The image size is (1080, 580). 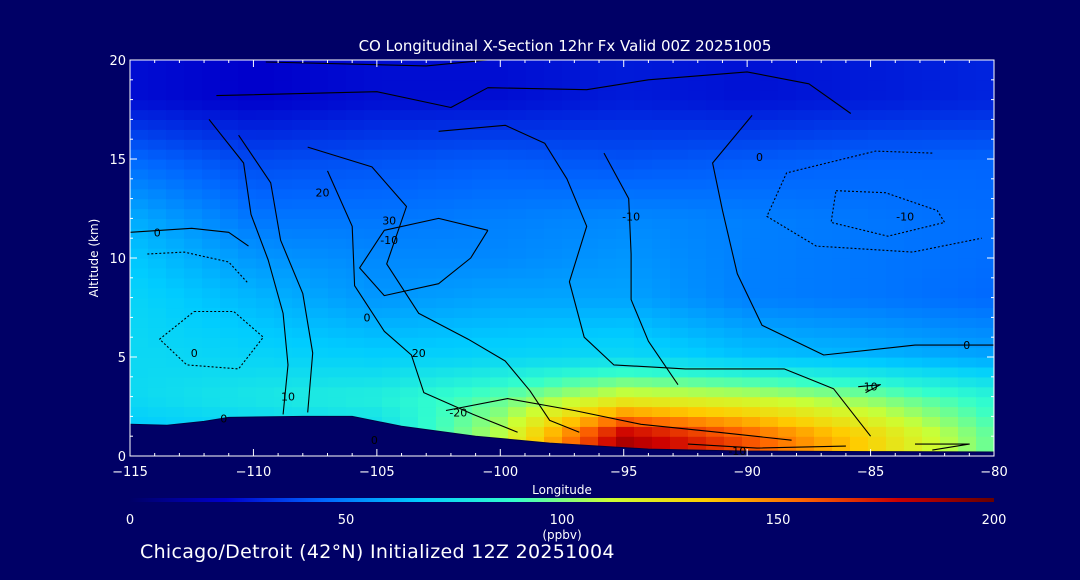 I want to click on y-tick-label: 10, so click(x=117, y=259).